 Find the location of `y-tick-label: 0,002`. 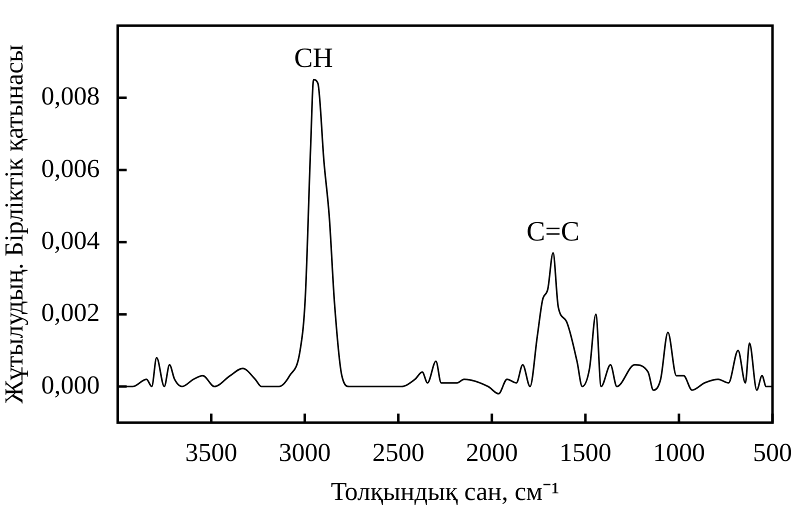

y-tick-label: 0,002 is located at coordinates (70, 313).